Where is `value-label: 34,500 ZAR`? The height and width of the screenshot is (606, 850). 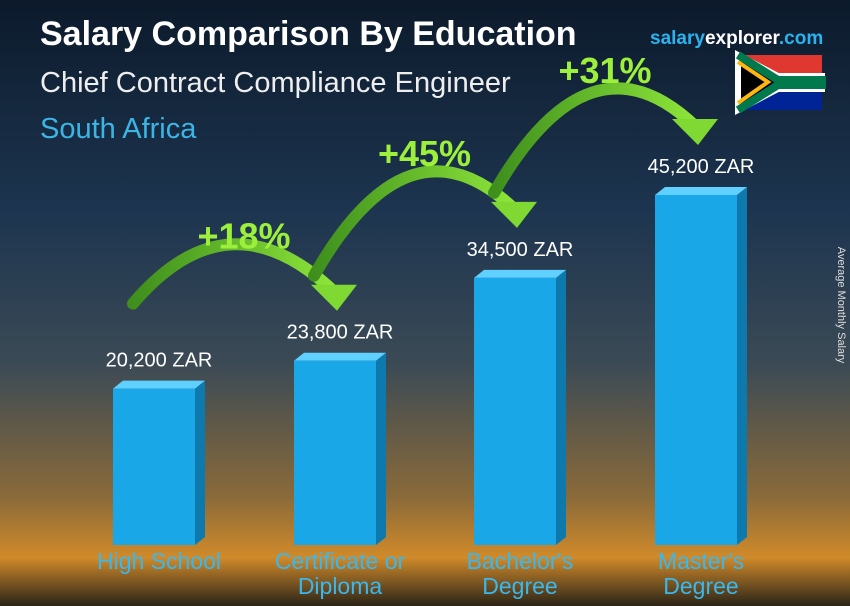
value-label: 34,500 ZAR is located at coordinates (520, 250).